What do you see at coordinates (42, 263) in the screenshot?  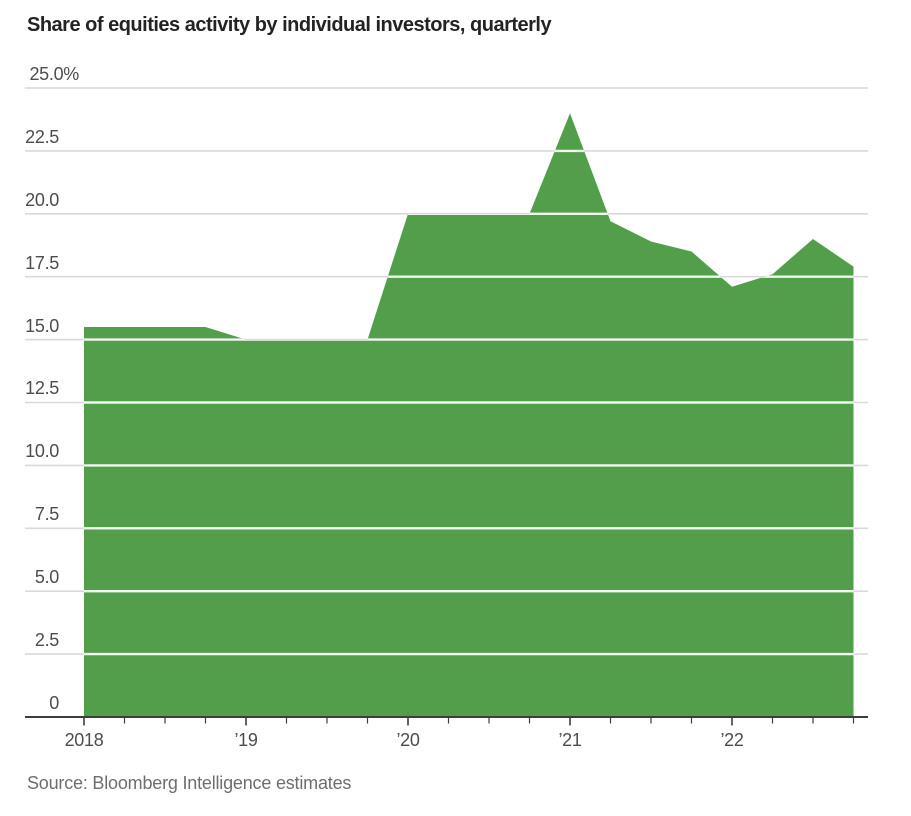 I see `y-tick-label: 17.5` at bounding box center [42, 263].